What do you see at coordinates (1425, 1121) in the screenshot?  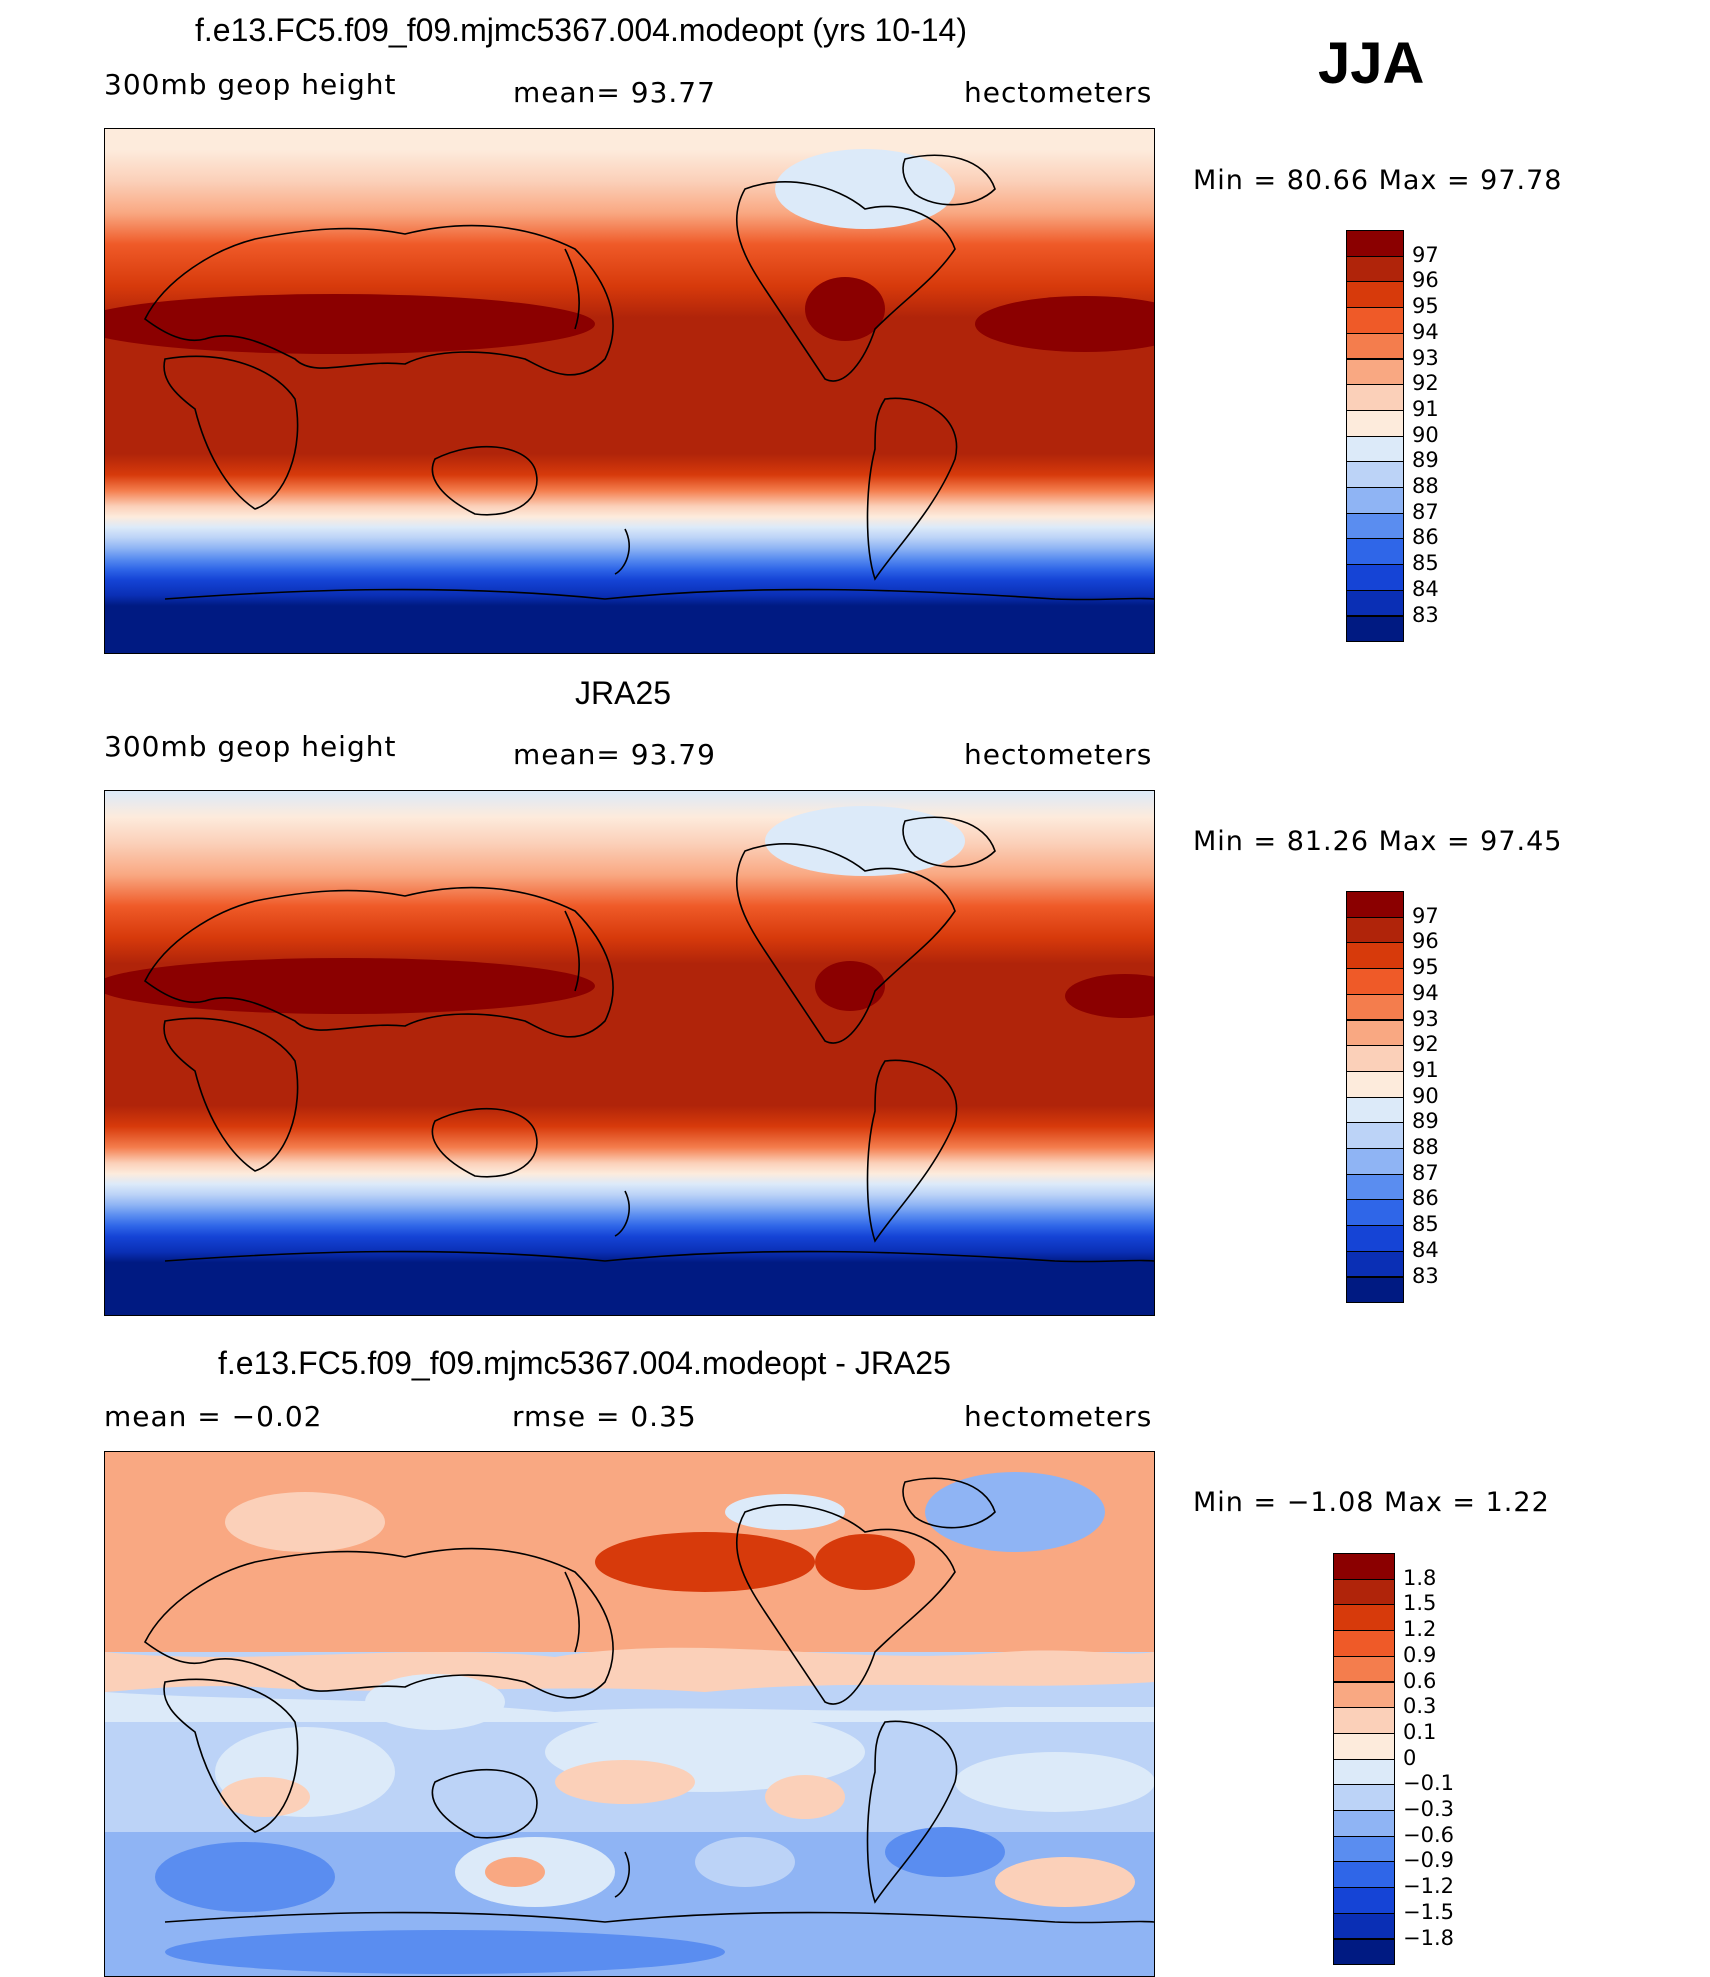 I see `colorbar-label: 89` at bounding box center [1425, 1121].